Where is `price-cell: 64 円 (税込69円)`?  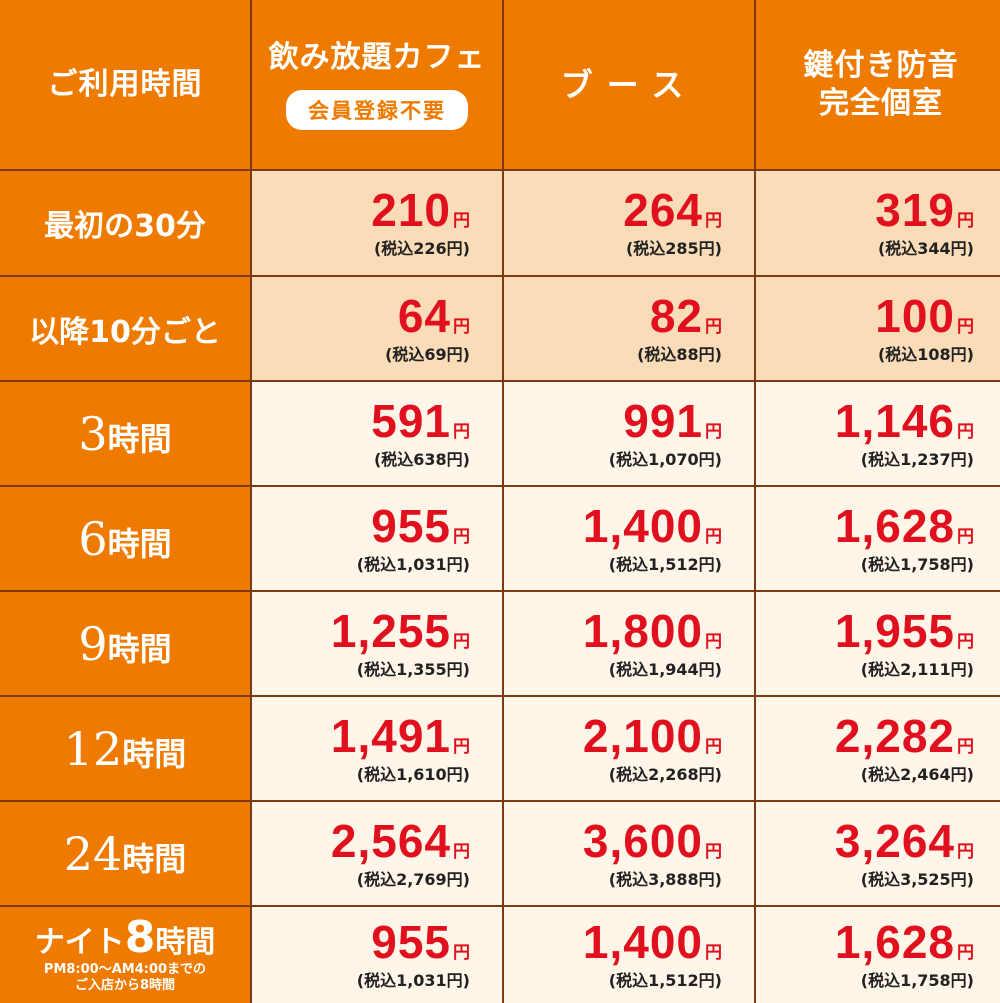 price-cell: 64 円 (税込69円) is located at coordinates (377, 328).